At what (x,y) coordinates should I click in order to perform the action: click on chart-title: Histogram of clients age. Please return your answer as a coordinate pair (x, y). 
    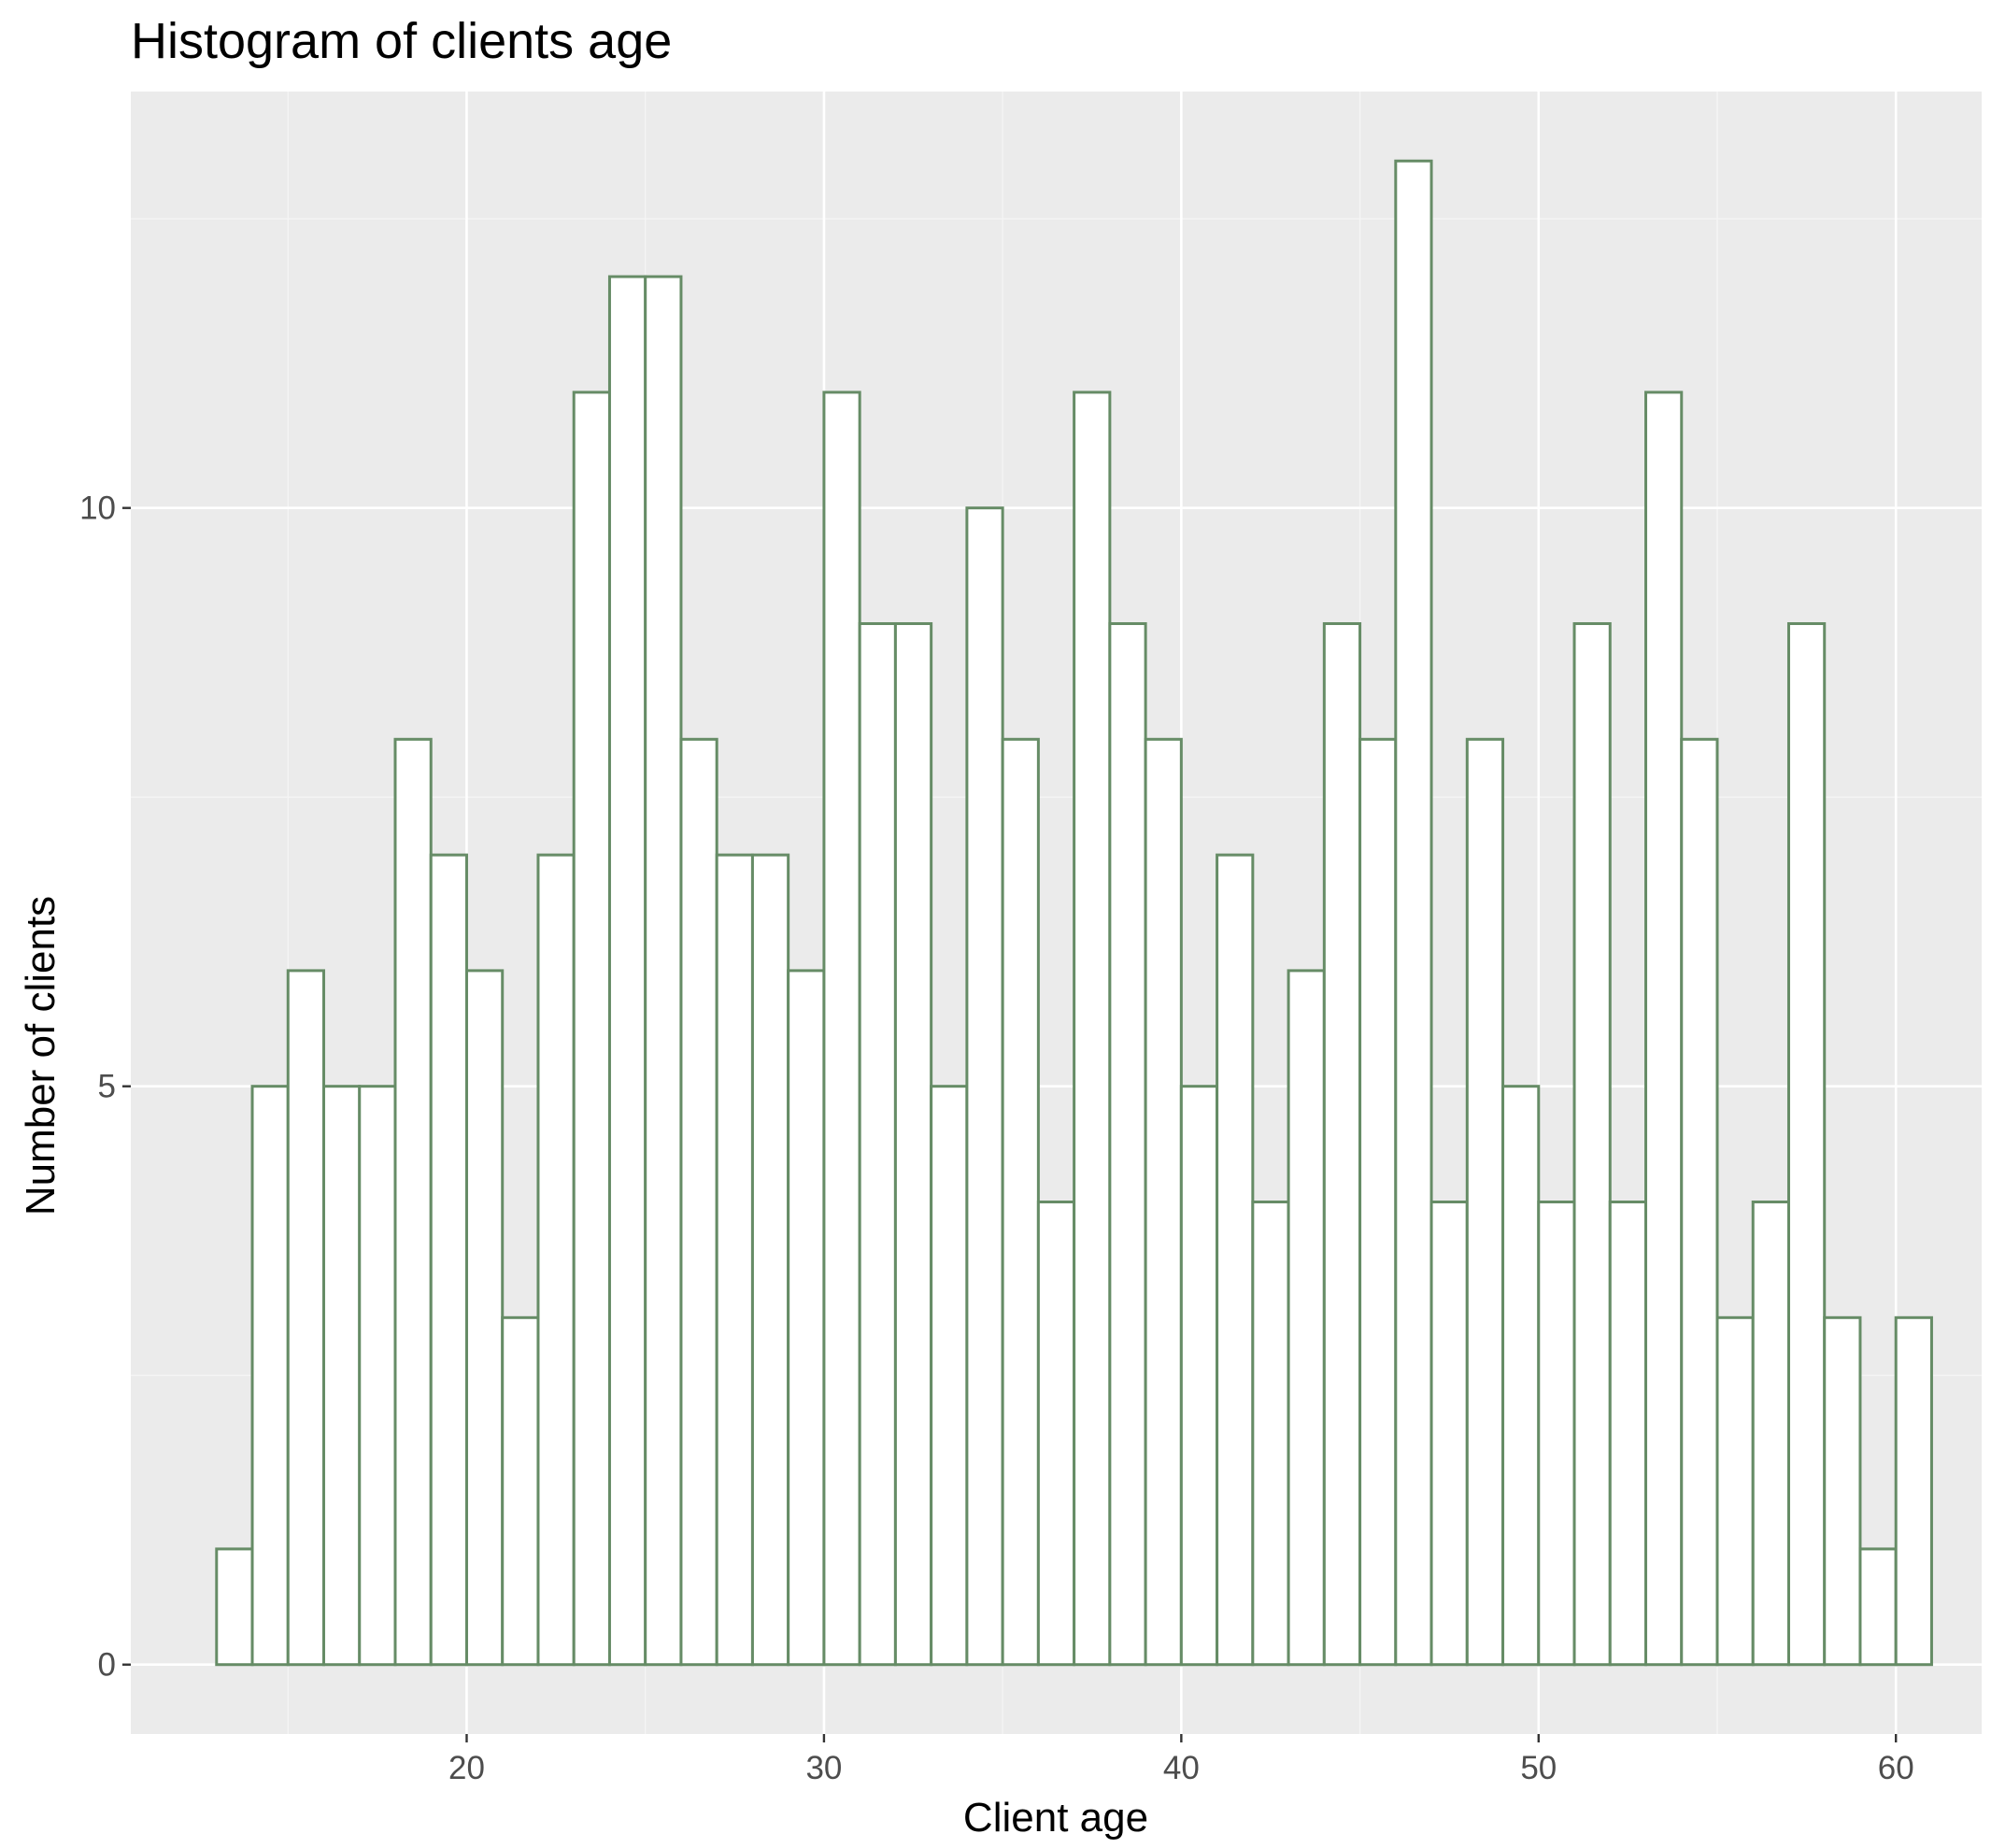
    Looking at the image, I should click on (401, 41).